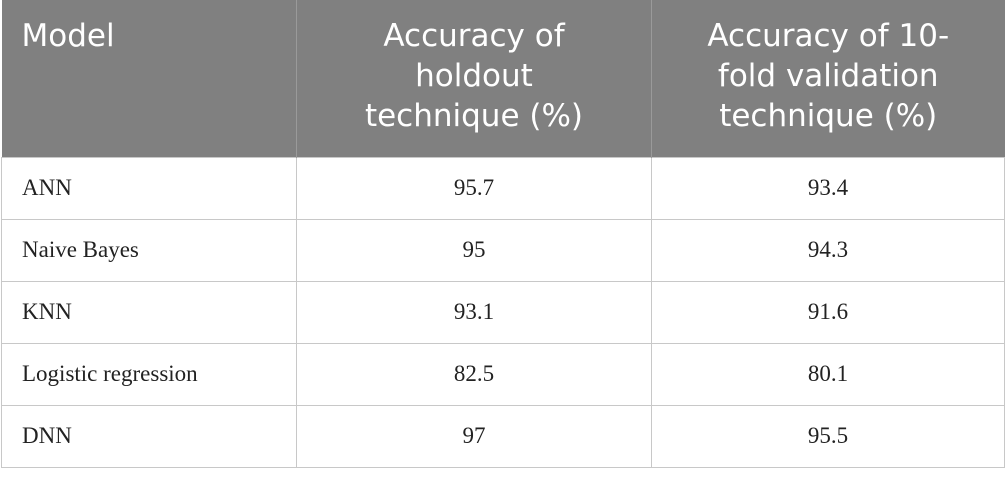 The image size is (1005, 482). I want to click on value-cell: 93.1, so click(474, 312).